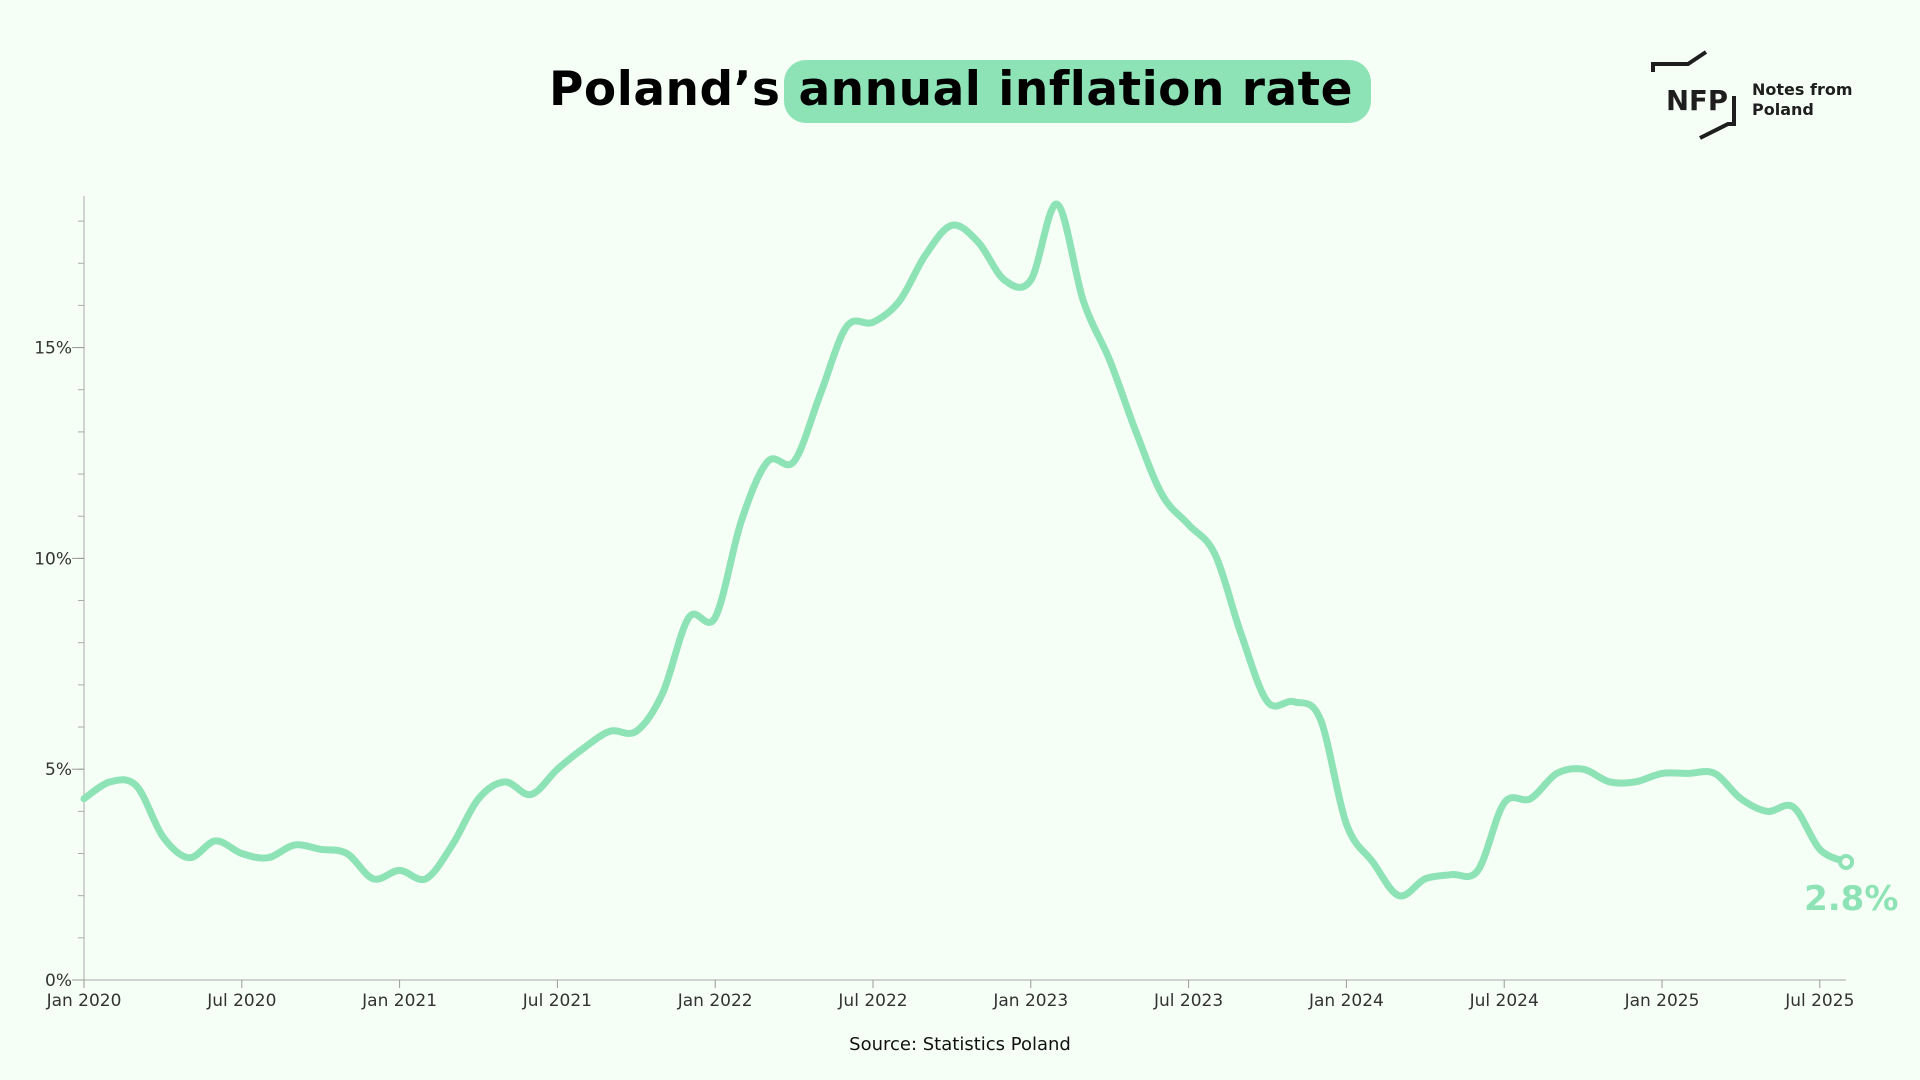 The width and height of the screenshot is (1920, 1080). I want to click on x-tick-label: Jan 2025, so click(1662, 1001).